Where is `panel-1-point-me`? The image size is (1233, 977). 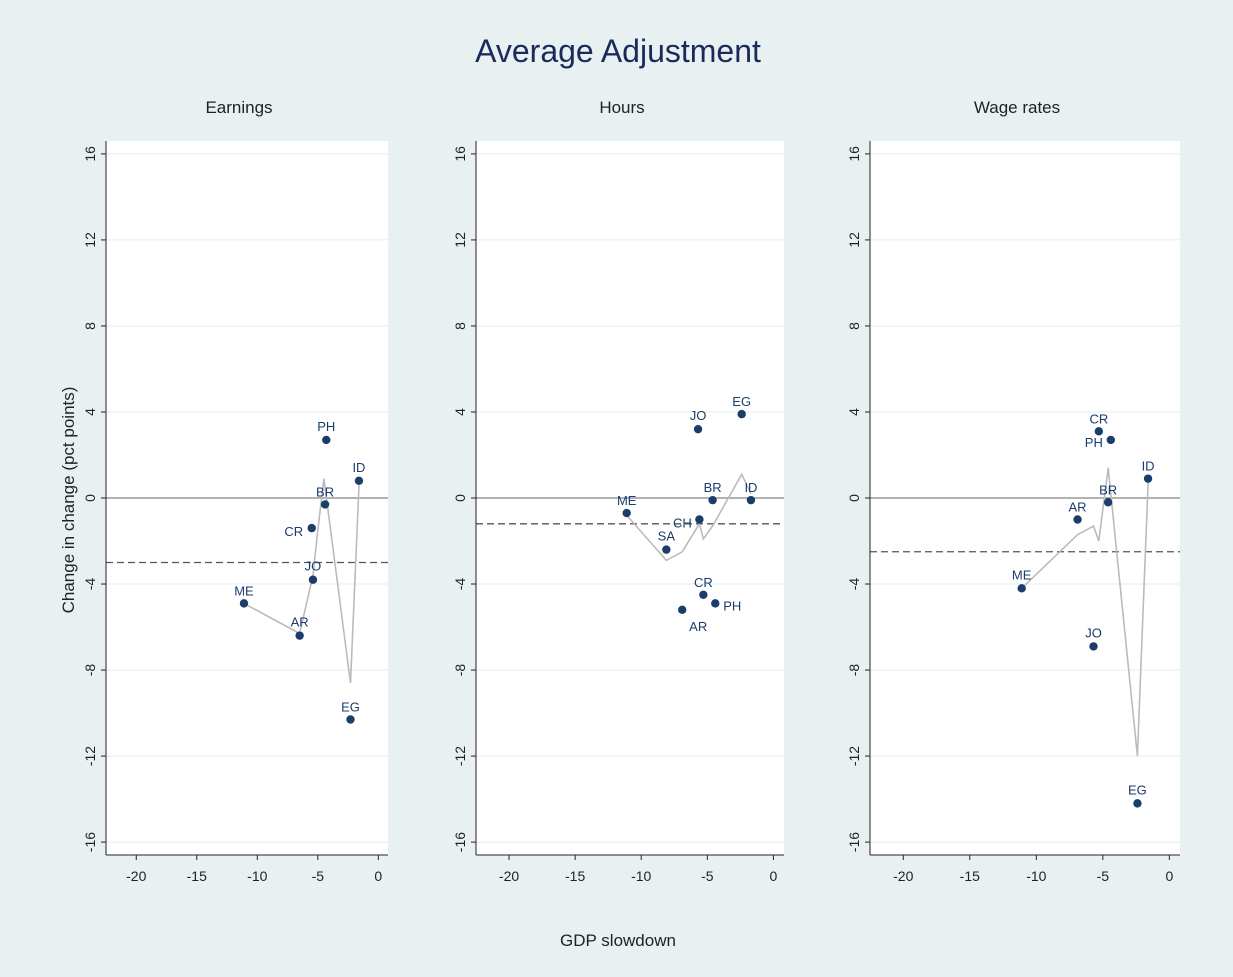
panel-1-point-me is located at coordinates (244, 603).